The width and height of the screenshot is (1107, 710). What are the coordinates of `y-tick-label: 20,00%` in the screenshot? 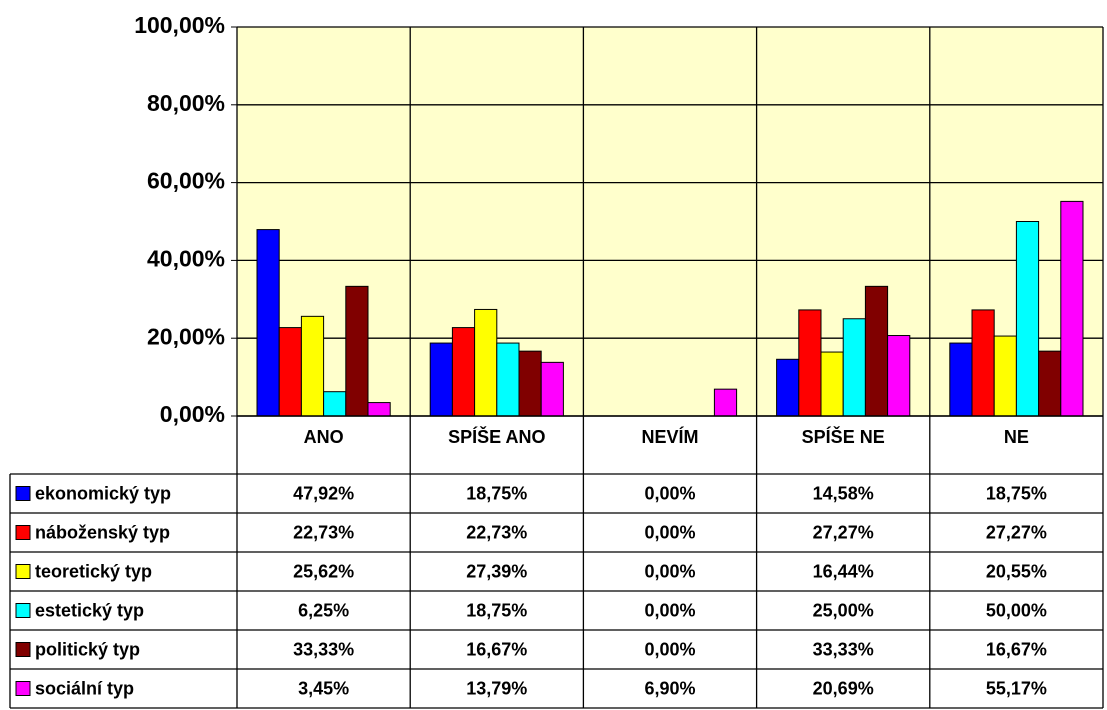 It's located at (186, 336).